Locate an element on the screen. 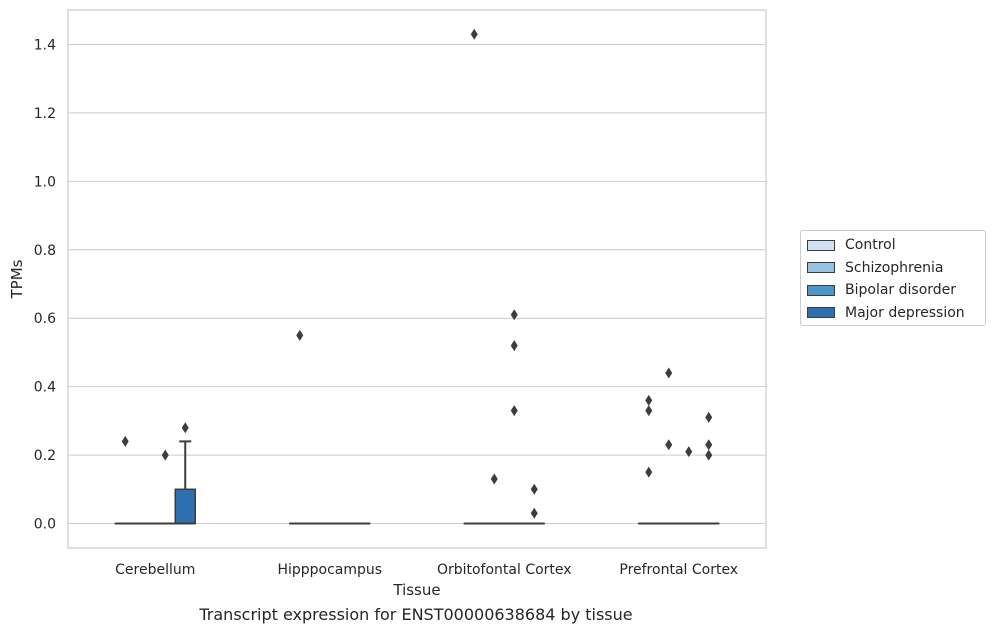 The height and width of the screenshot is (634, 997). box-body is located at coordinates (185, 506).